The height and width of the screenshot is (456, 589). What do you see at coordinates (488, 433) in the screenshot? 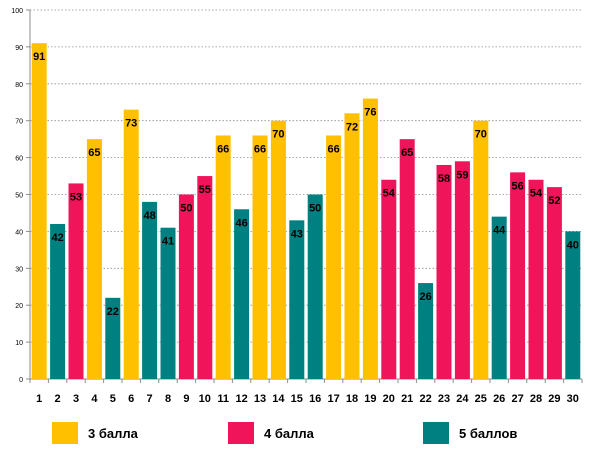
I see `legend-label-5-ballov: 5 баллов` at bounding box center [488, 433].